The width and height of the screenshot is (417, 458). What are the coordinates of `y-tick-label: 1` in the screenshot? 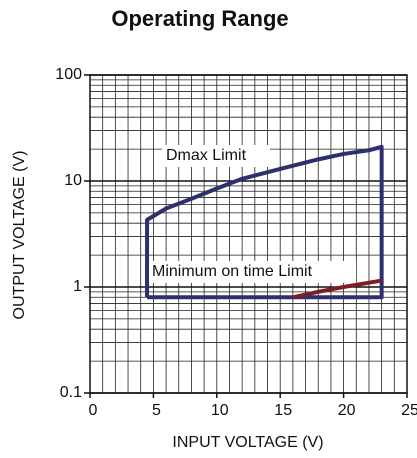 It's located at (77, 286).